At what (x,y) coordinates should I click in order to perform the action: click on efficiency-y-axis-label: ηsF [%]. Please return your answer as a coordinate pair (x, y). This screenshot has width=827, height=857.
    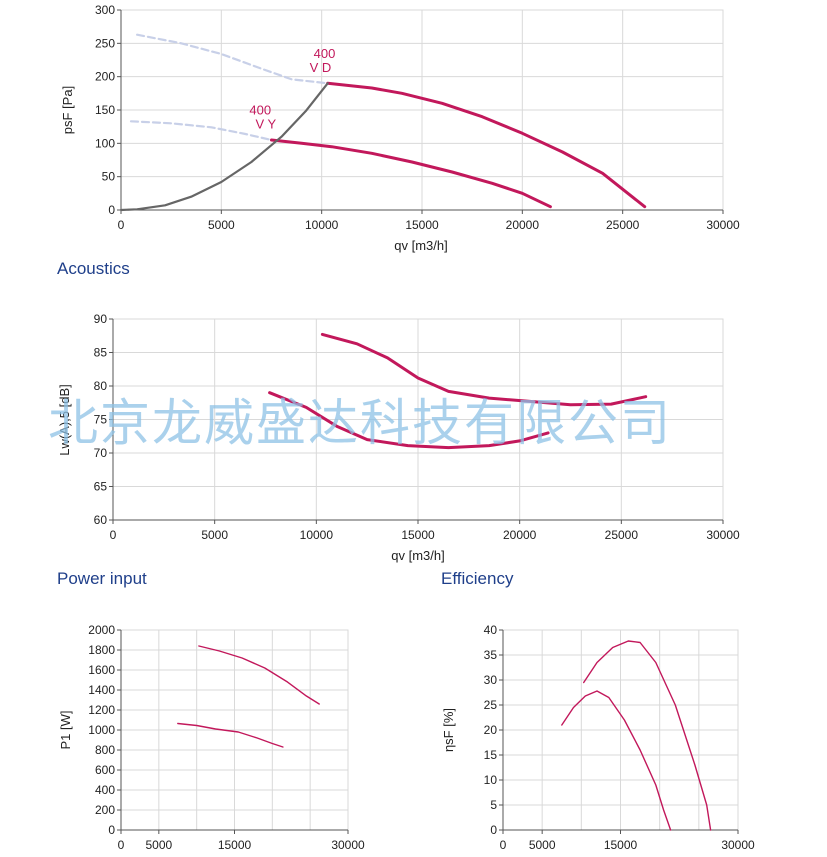
    Looking at the image, I should click on (448, 730).